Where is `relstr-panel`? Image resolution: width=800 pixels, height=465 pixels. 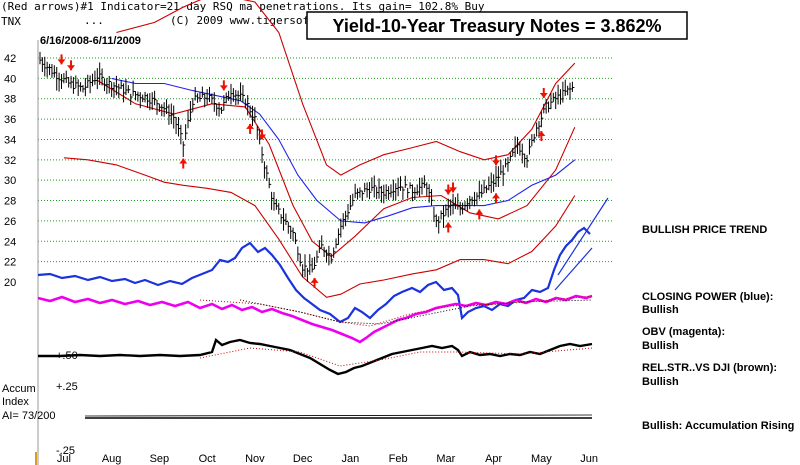
relstr-panel is located at coordinates (315, 356).